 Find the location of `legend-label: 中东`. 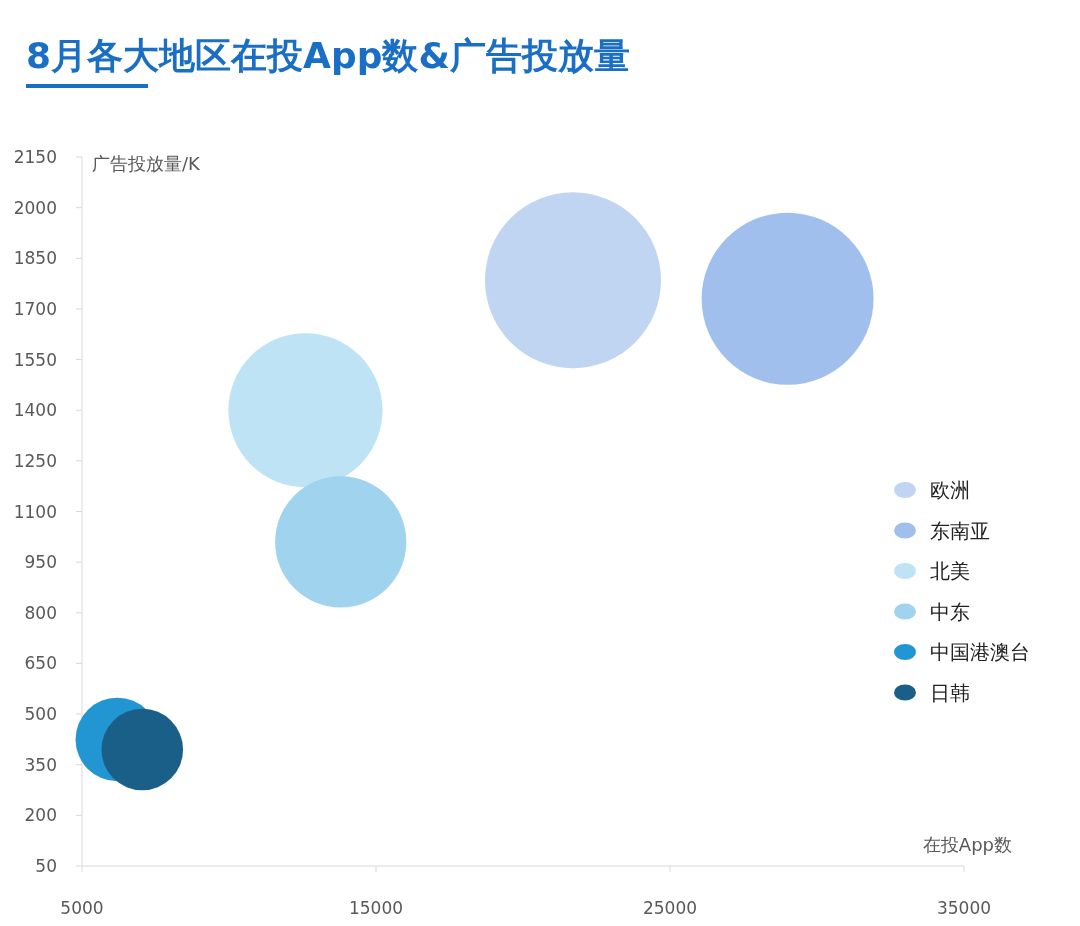

legend-label: 中东 is located at coordinates (950, 611).